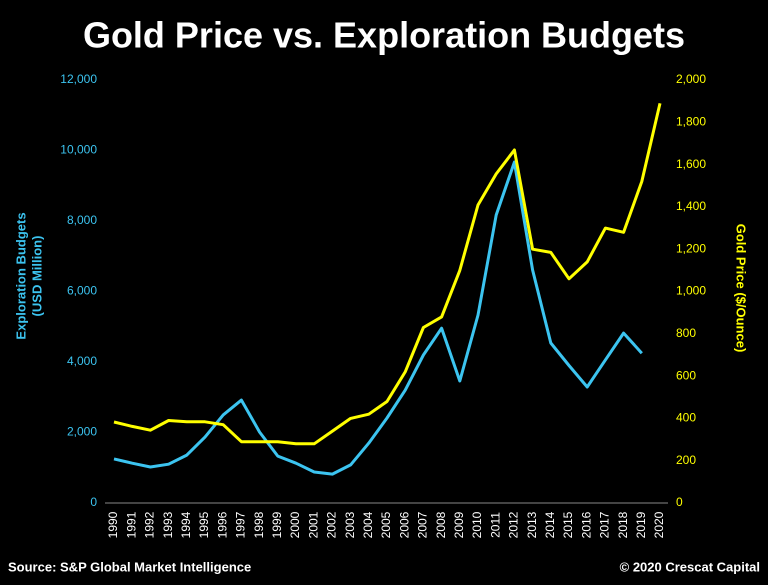  Describe the element at coordinates (686, 333) in the screenshot. I see `y2-tick-label: 800` at that location.